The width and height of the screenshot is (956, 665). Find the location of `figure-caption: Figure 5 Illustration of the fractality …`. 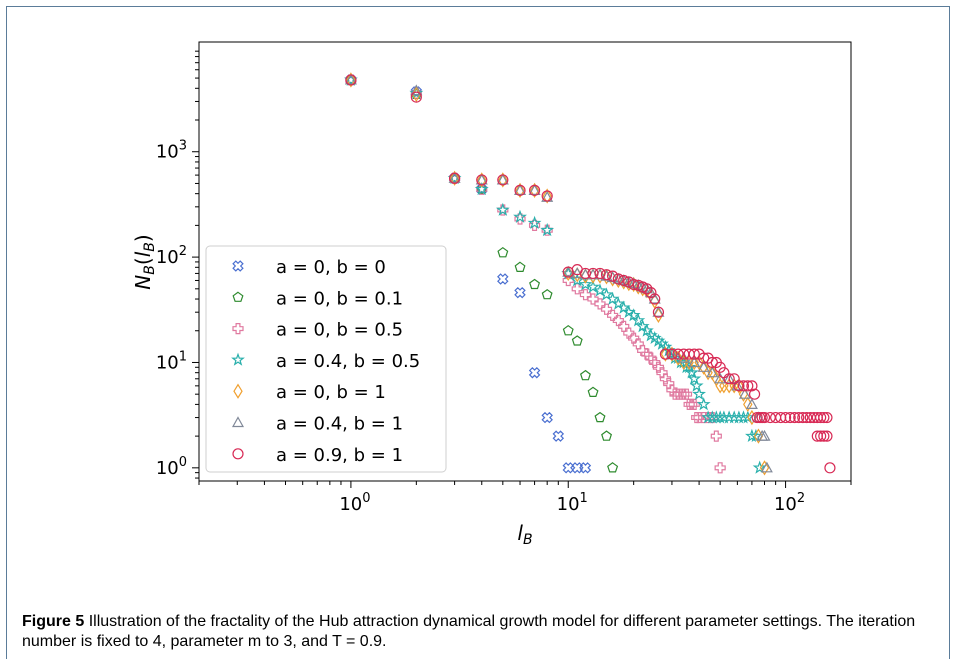

figure-caption: Figure 5 Illustration of the fractality … is located at coordinates (482, 632).